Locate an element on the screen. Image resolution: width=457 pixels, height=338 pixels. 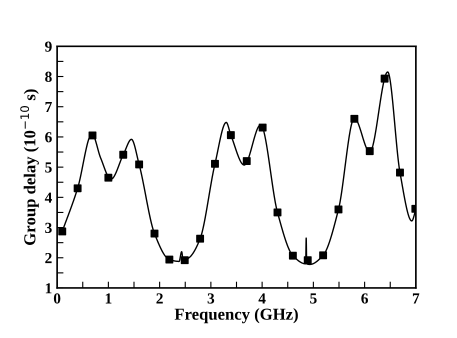
x-tick-label: 2 is located at coordinates (159, 298).